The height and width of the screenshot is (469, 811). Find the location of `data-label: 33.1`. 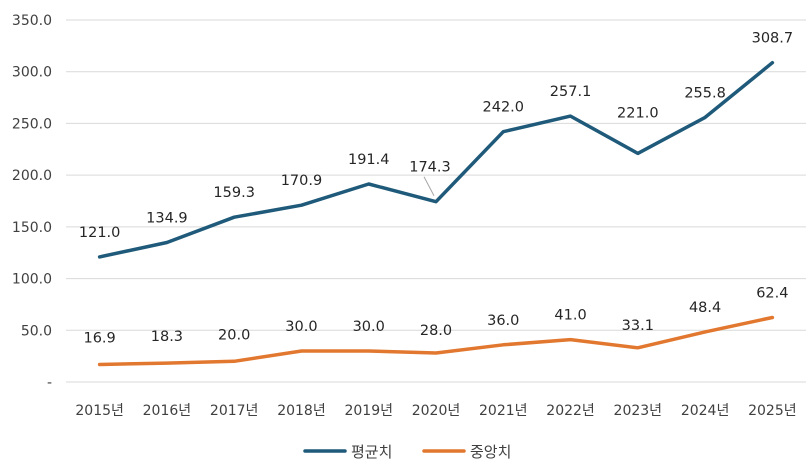

data-label: 33.1 is located at coordinates (638, 326).